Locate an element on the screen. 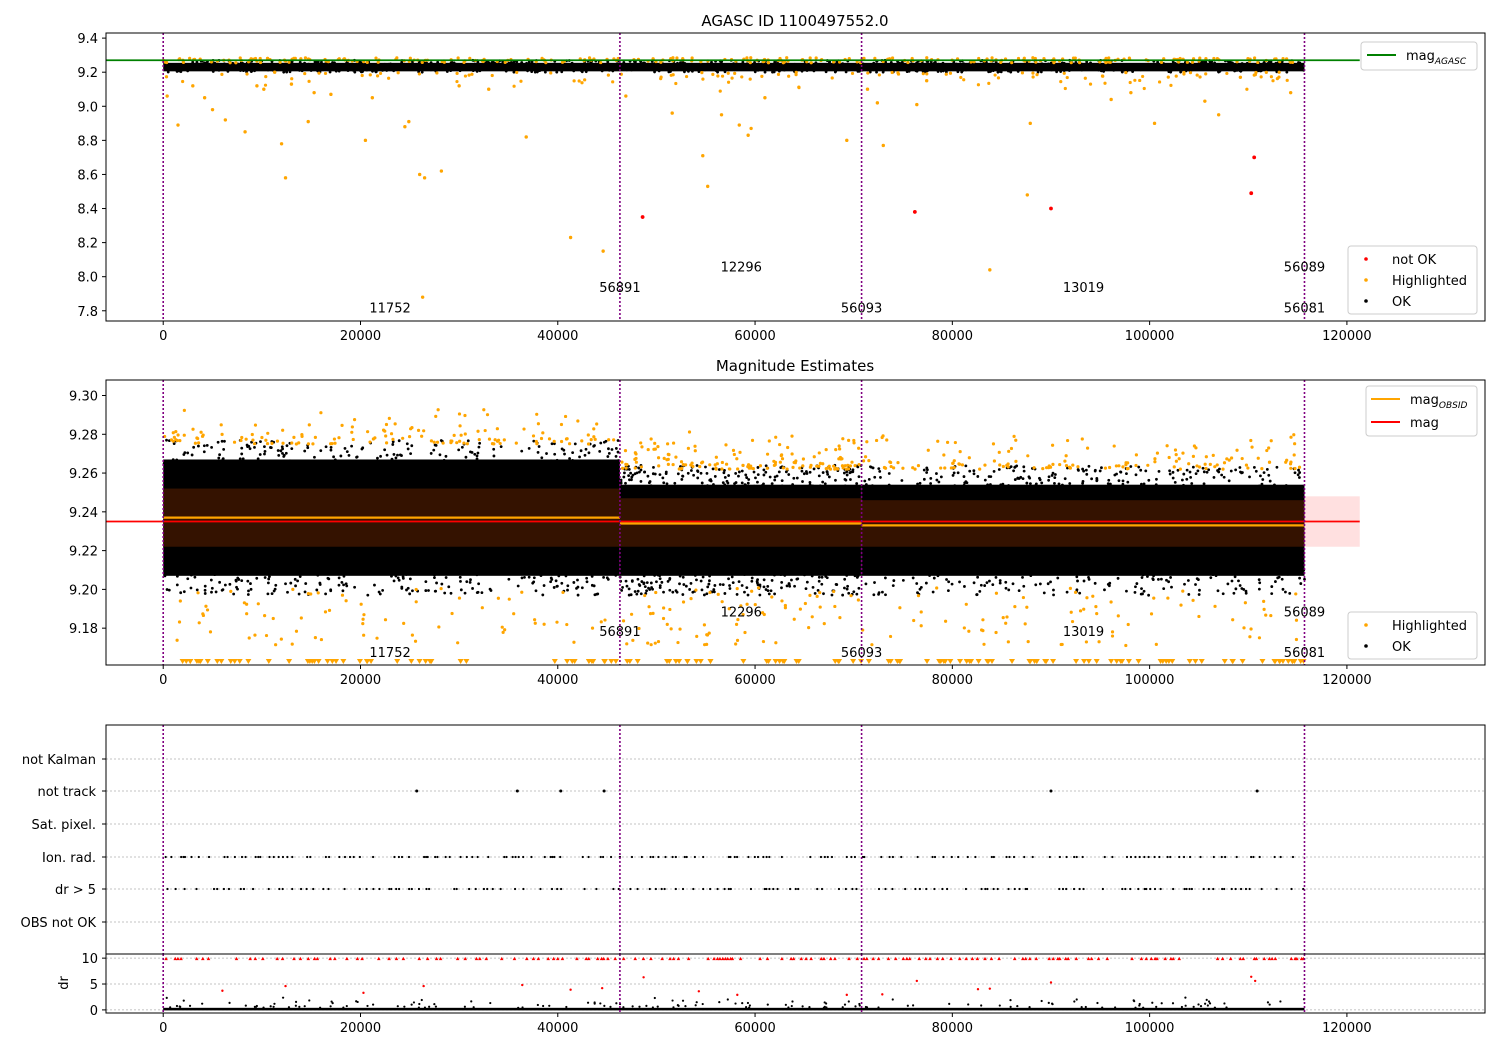 The height and width of the screenshot is (1054, 1500). category-label: not track is located at coordinates (66, 792).